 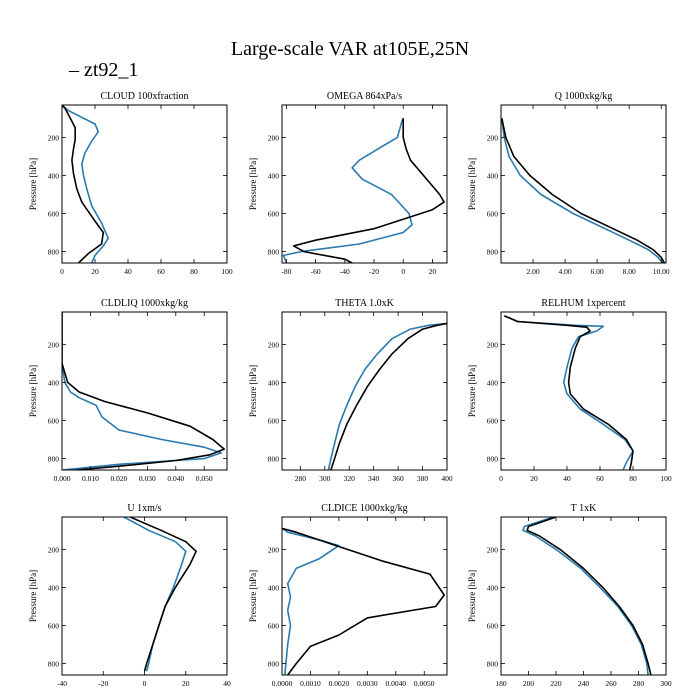 I want to click on x-tick-label: -20, so click(x=103, y=683).